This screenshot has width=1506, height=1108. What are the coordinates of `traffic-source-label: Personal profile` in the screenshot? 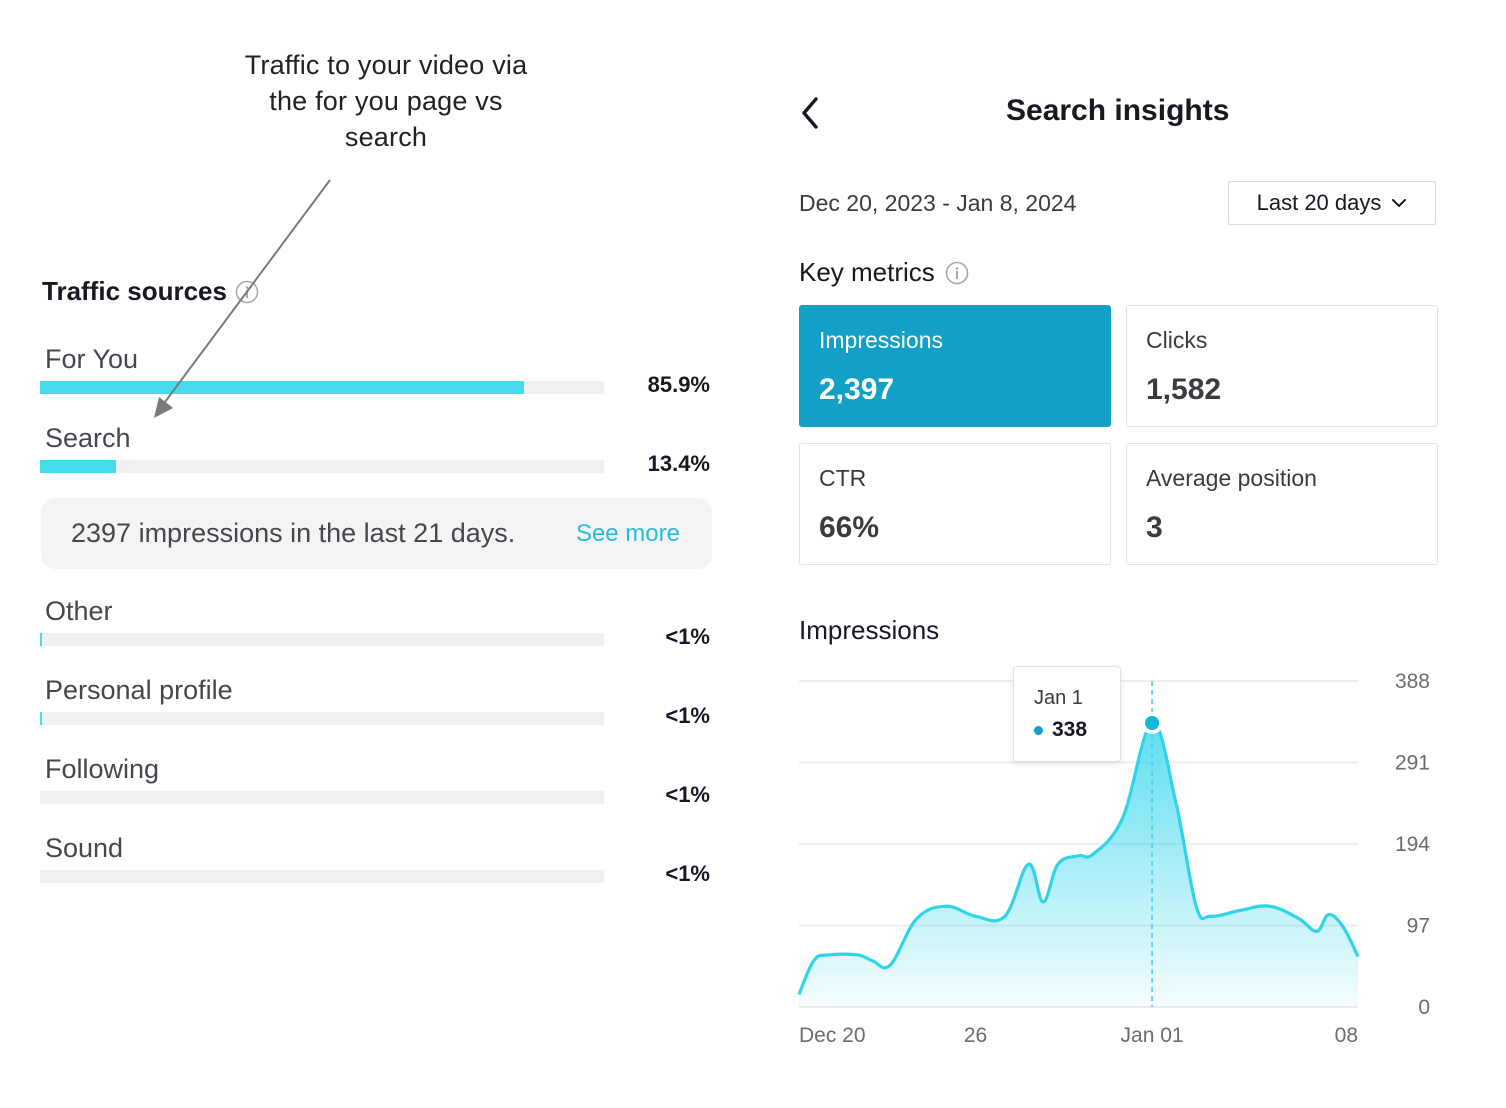 It's located at (139, 690).